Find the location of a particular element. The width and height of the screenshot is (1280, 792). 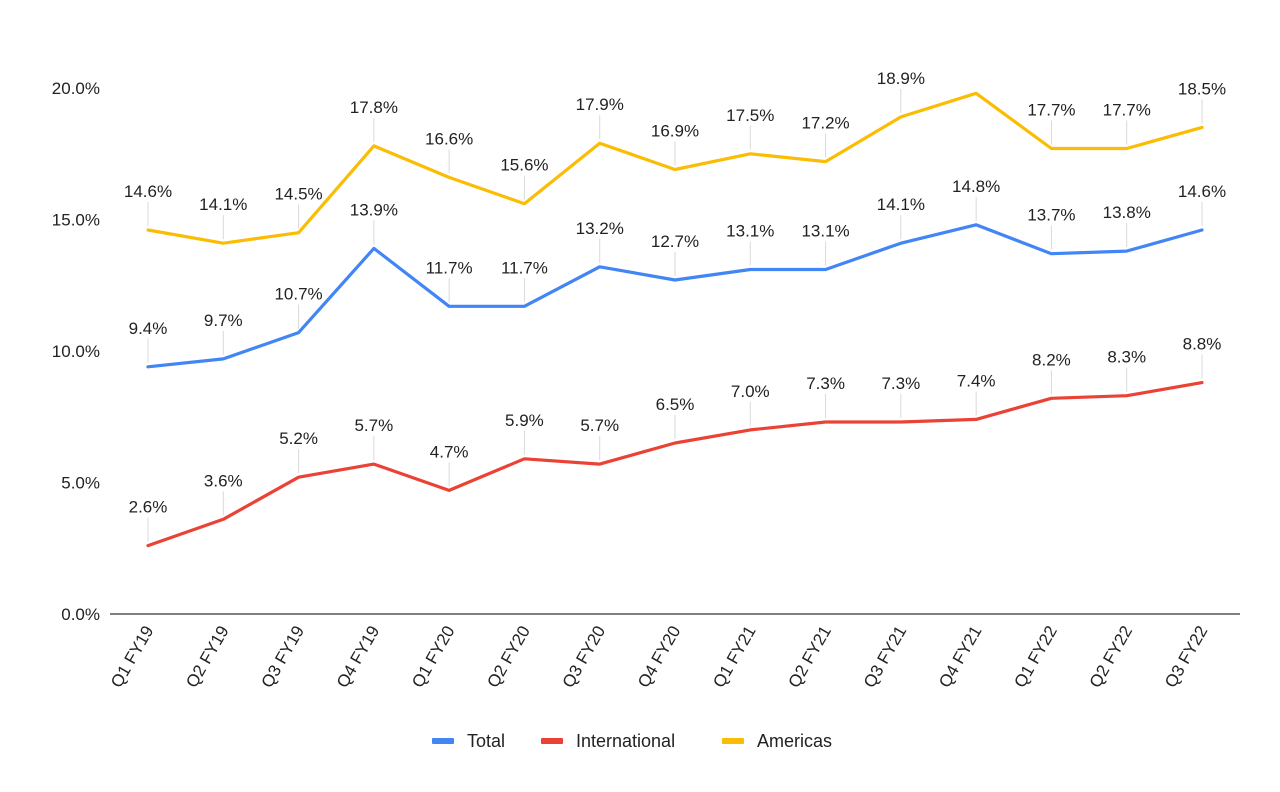

data-label: 15.6% is located at coordinates (524, 165).